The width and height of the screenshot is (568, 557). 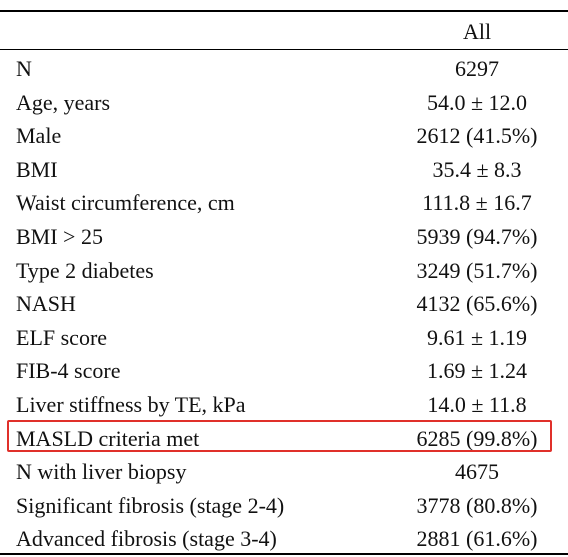 What do you see at coordinates (477, 539) in the screenshot?
I see `row-value: 2881 (61.6%)` at bounding box center [477, 539].